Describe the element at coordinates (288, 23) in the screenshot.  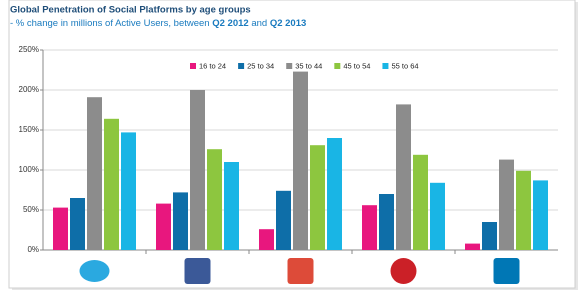
I see `subtitle-part: Q2 2013` at that location.